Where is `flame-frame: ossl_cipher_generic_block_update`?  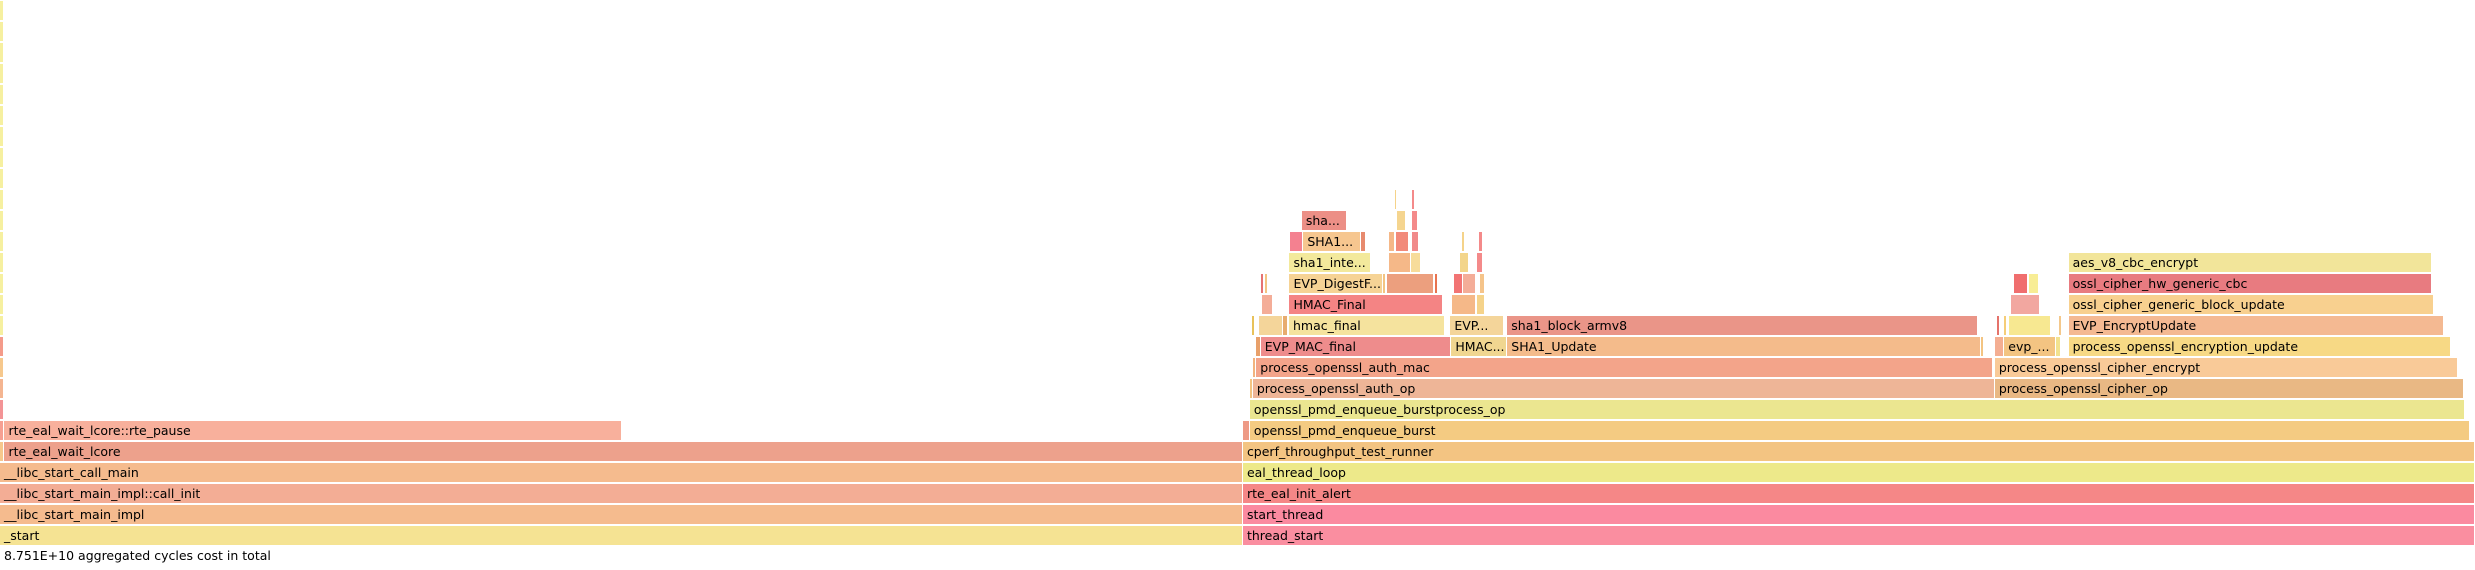
flame-frame: ossl_cipher_generic_block_update is located at coordinates (2251, 304).